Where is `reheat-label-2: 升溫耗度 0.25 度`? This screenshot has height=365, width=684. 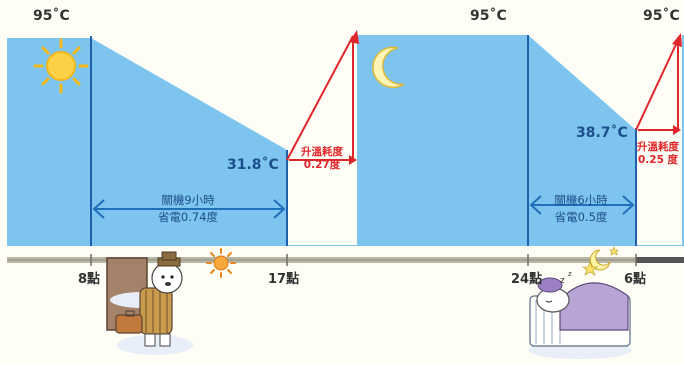 reheat-label-2: 升溫耗度 0.25 度 is located at coordinates (658, 154).